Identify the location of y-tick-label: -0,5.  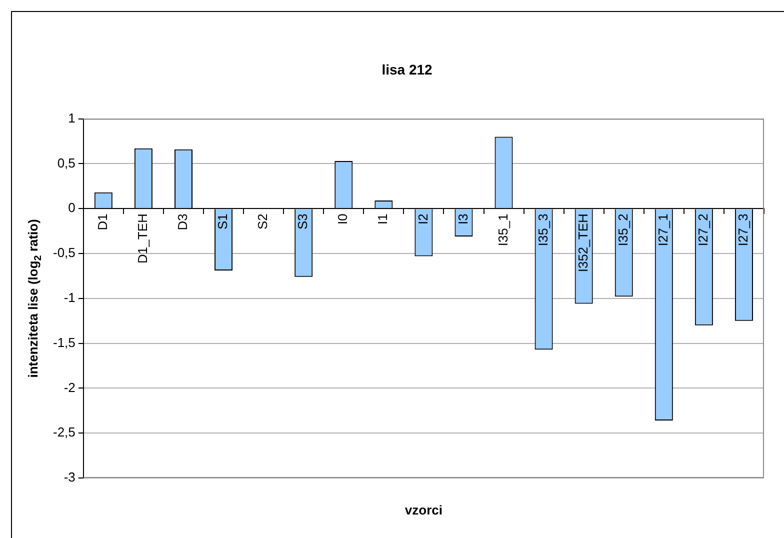
(64, 252).